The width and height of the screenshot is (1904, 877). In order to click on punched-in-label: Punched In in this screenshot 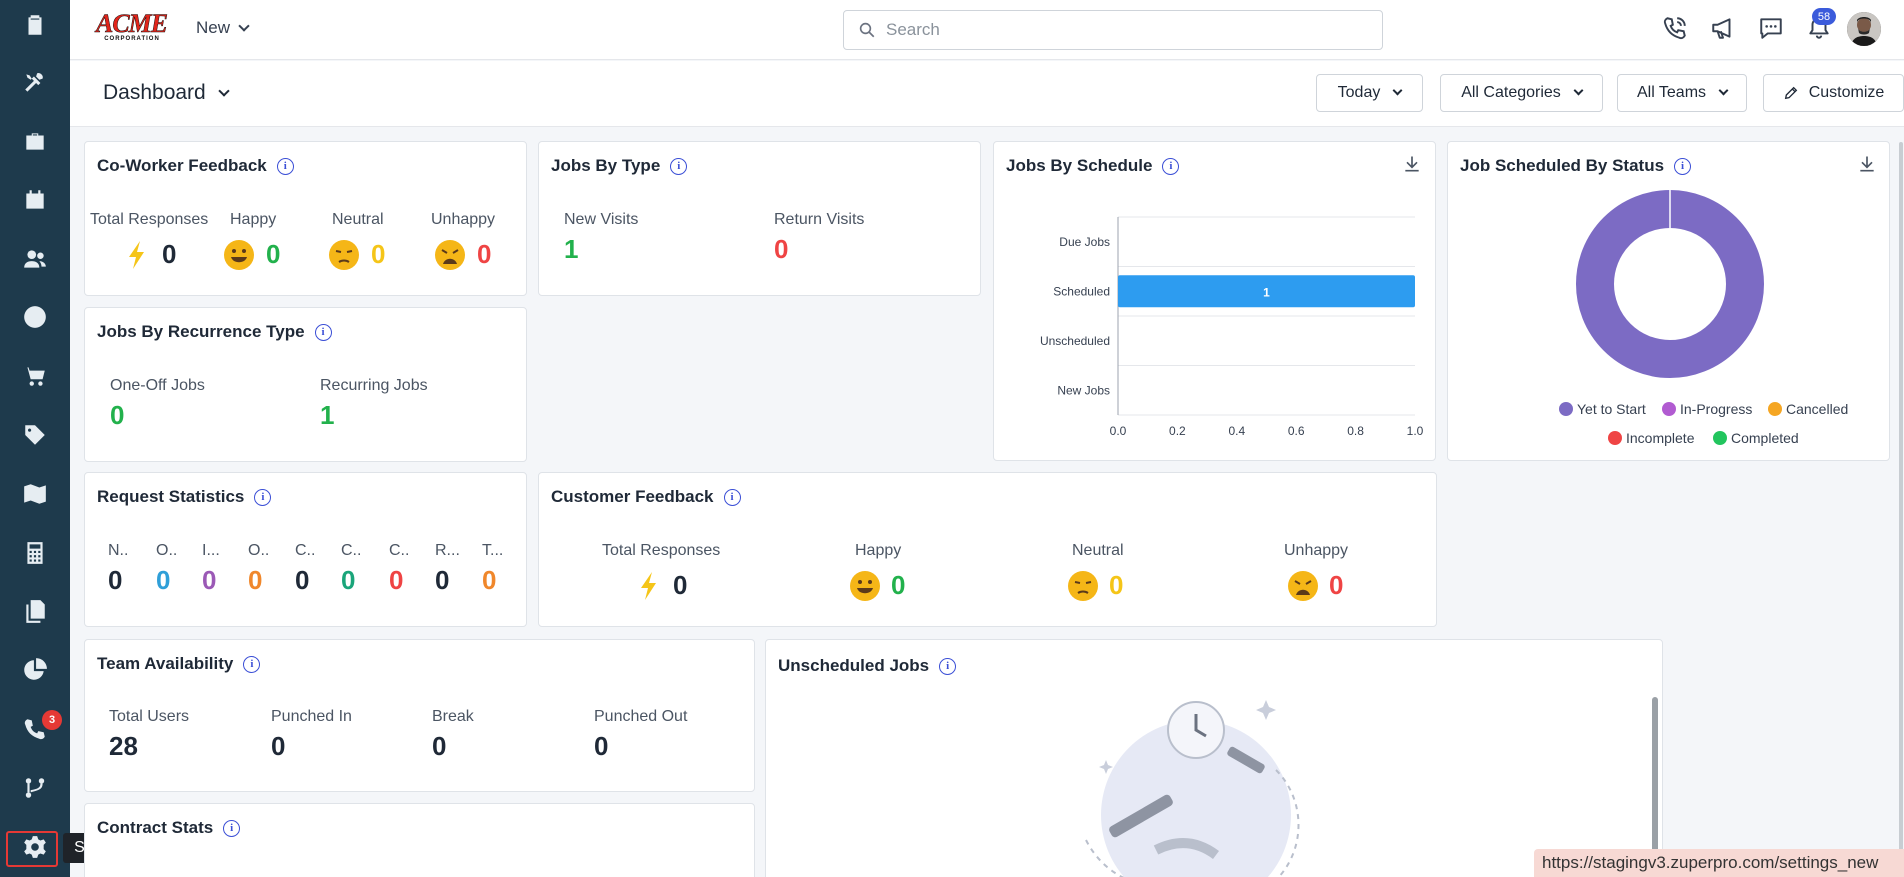, I will do `click(311, 716)`.